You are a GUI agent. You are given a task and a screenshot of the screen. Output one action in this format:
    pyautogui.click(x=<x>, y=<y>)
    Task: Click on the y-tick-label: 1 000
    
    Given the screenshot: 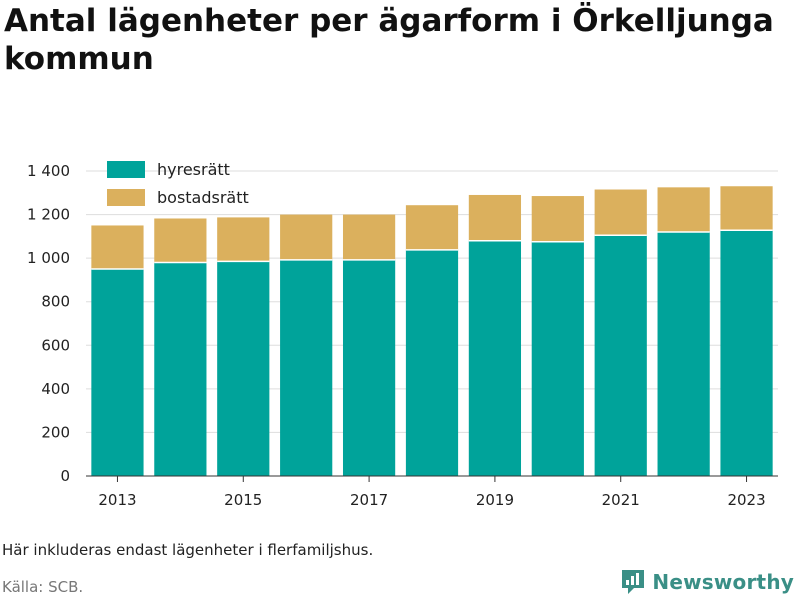 What is the action you would take?
    pyautogui.click(x=48, y=258)
    